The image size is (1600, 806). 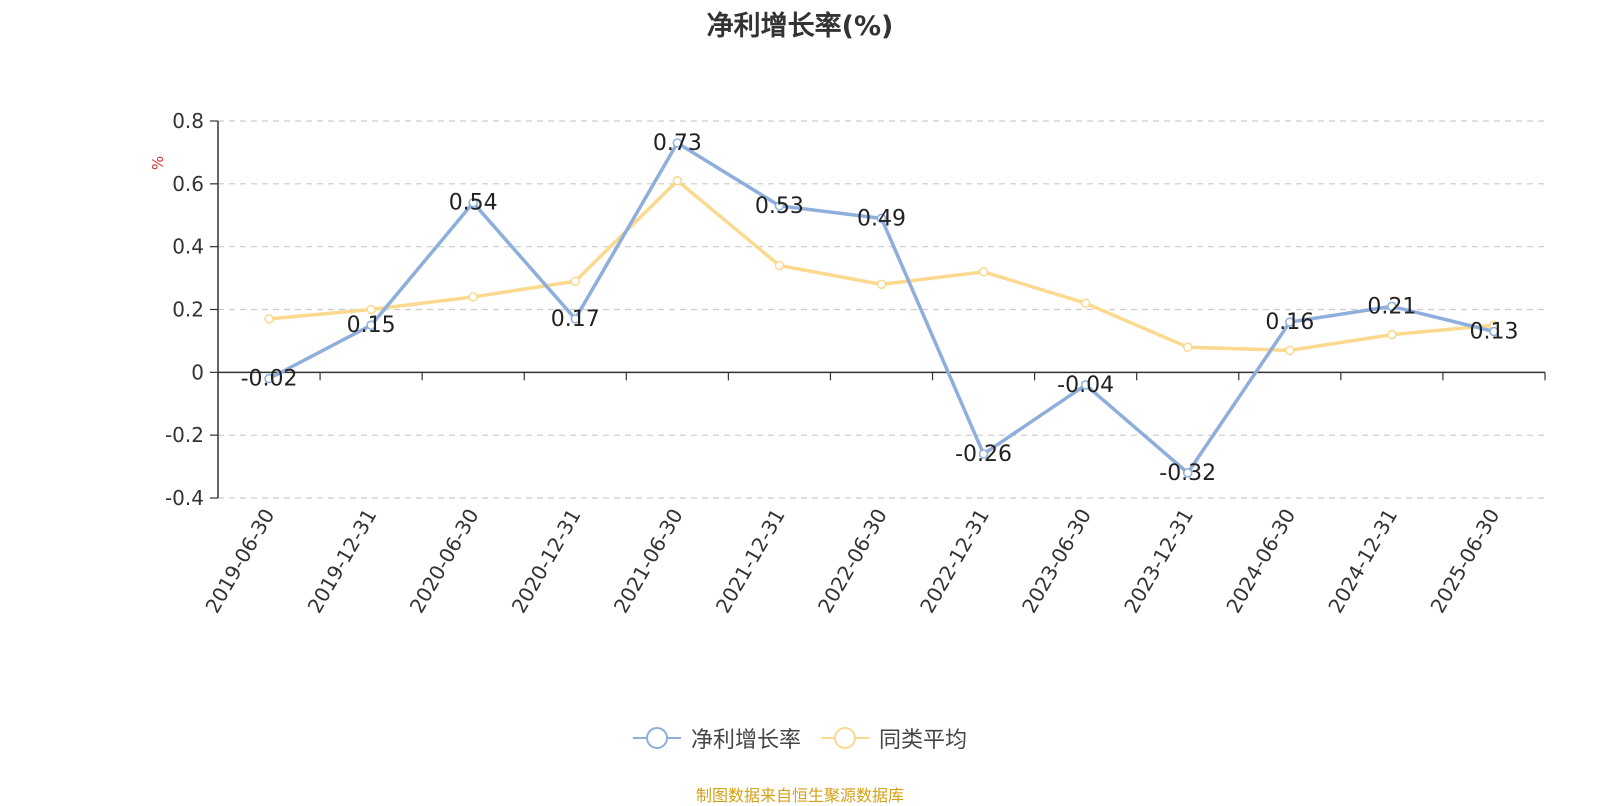 I want to click on data-label: 0.54, so click(x=473, y=203).